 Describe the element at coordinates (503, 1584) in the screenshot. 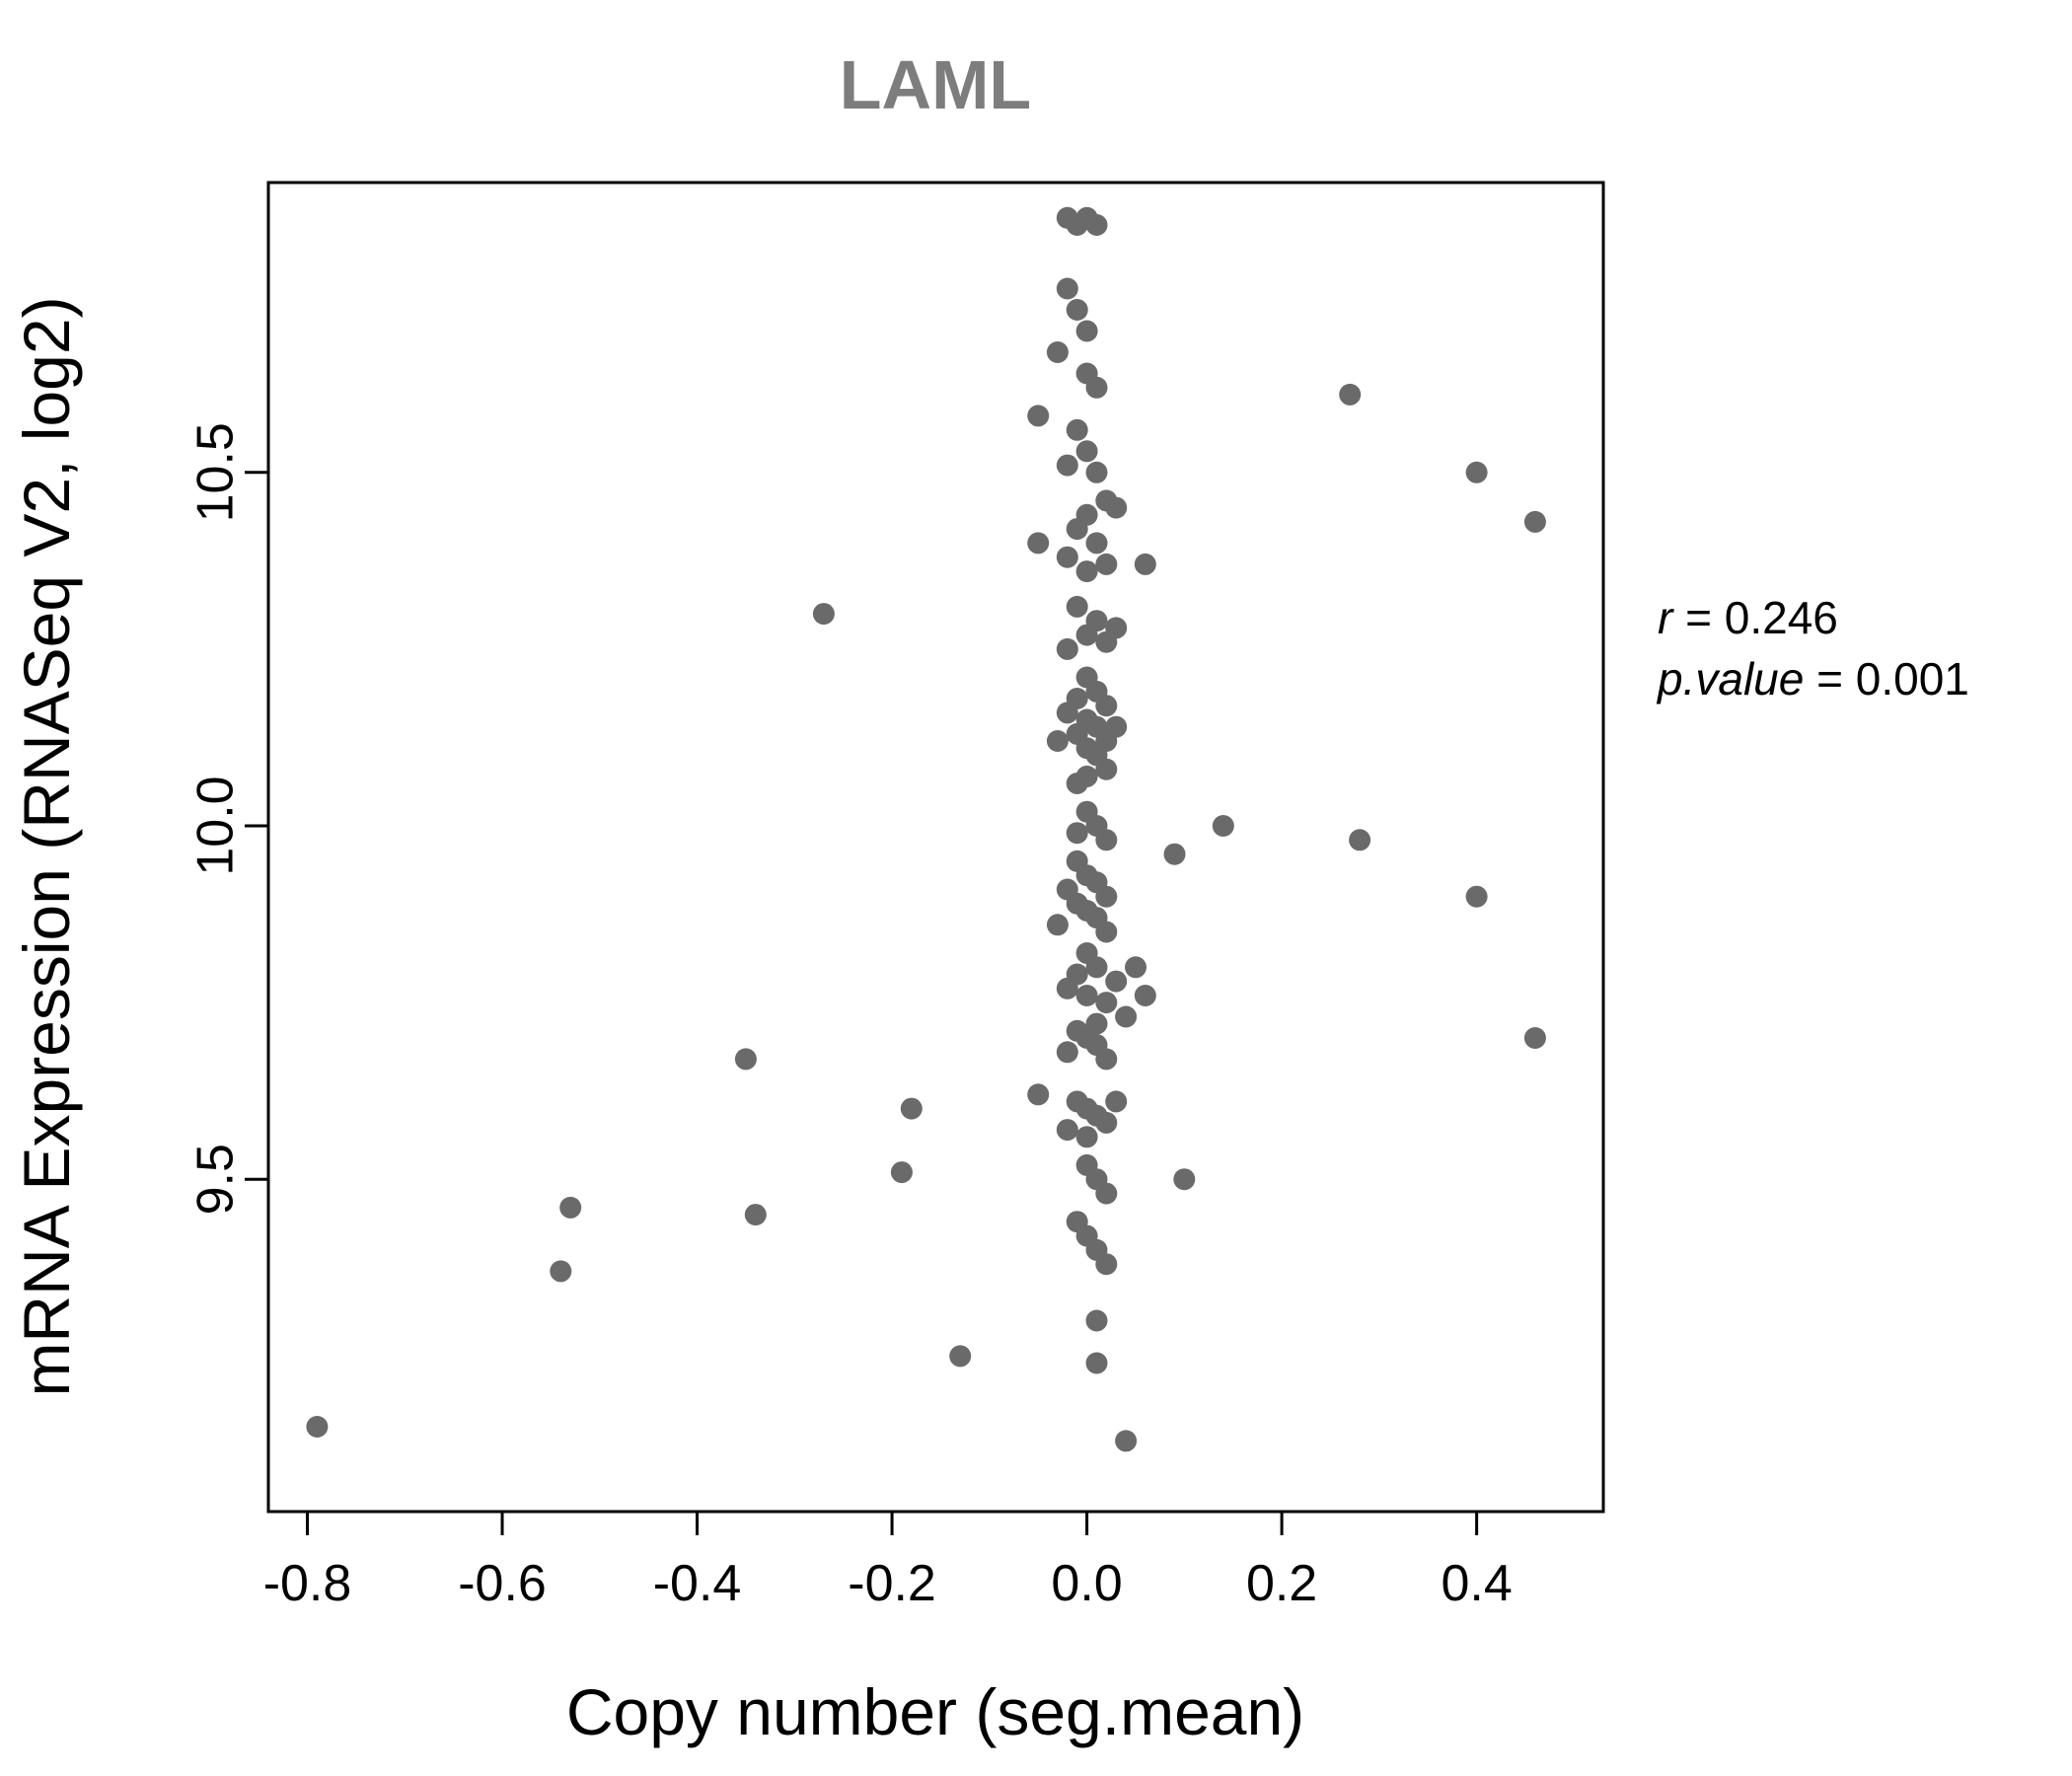

I see `x-tick-label: -0.6` at that location.